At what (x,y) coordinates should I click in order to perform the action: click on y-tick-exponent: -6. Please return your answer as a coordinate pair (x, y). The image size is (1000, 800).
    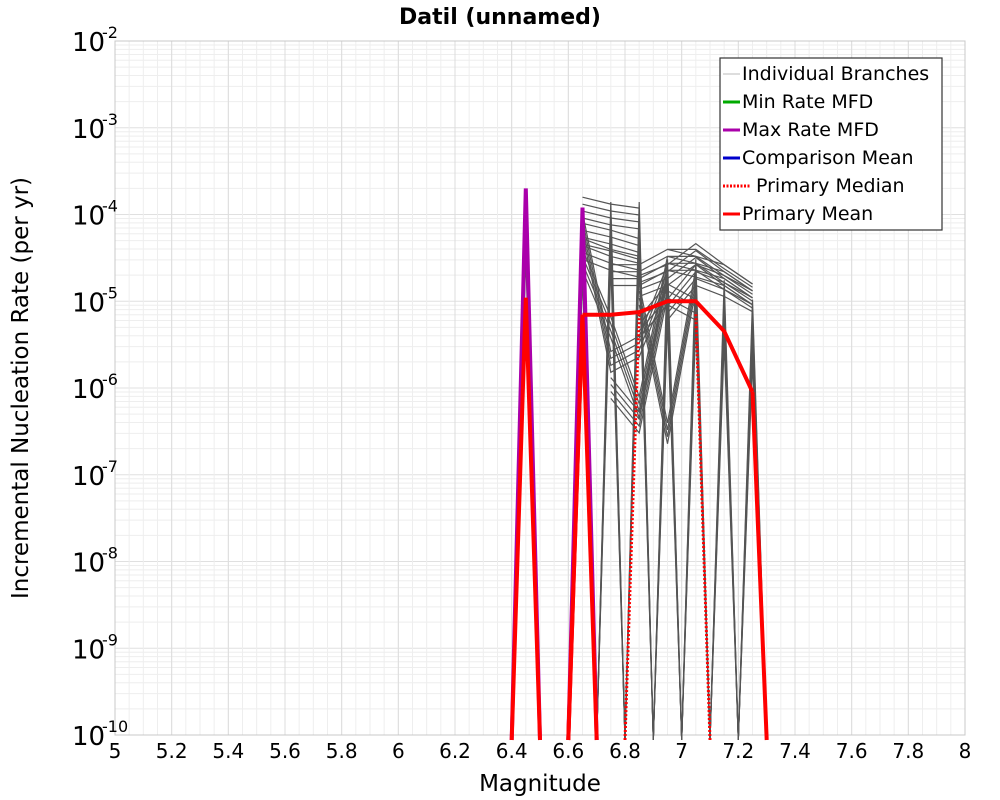
    Looking at the image, I should click on (110, 379).